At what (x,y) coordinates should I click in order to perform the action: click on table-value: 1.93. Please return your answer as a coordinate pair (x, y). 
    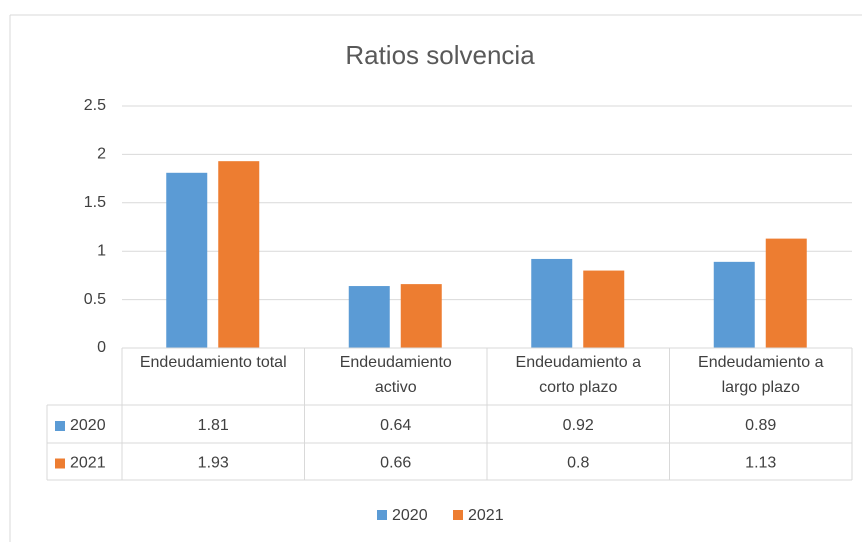
    Looking at the image, I should click on (213, 463).